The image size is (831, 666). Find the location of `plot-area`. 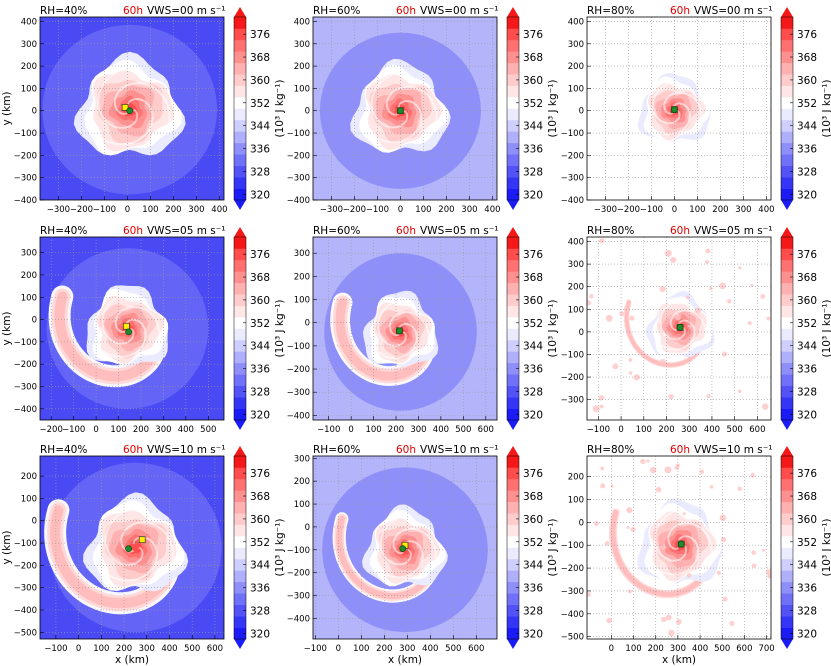

plot-area is located at coordinates (132, 108).